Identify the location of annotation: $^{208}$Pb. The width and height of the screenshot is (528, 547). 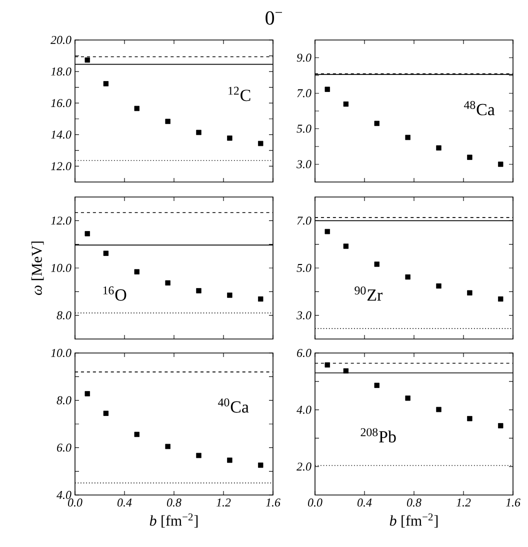
(378, 435).